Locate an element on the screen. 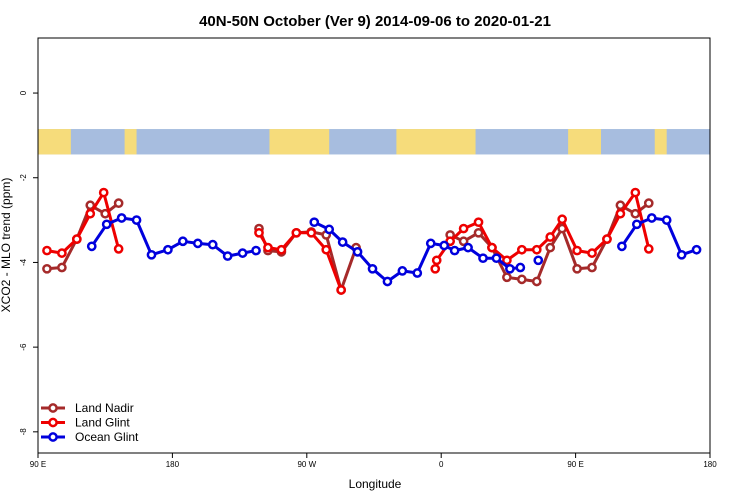 This screenshot has width=750, height=500. y-axis-label: XCO2 - MLO trend (ppm) is located at coordinates (6, 245).